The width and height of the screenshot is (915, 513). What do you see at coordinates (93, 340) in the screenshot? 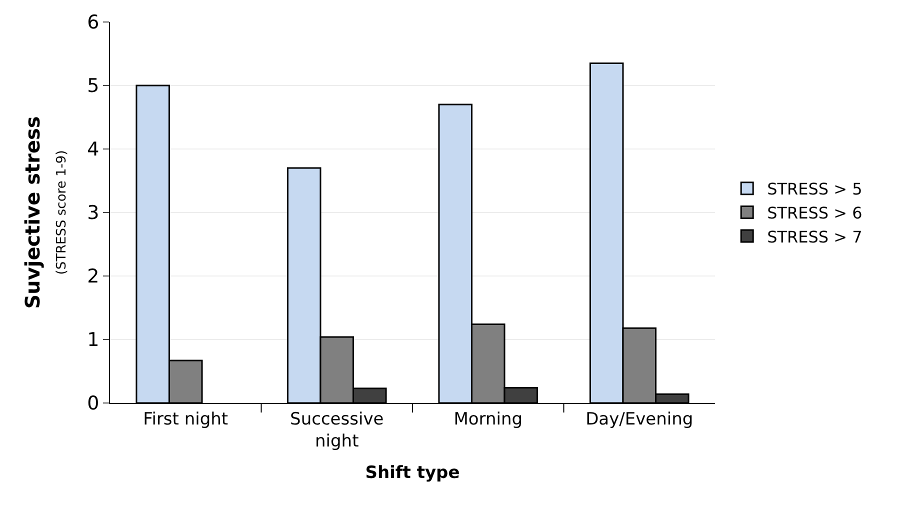
I see `y-tick-label: 1` at bounding box center [93, 340].